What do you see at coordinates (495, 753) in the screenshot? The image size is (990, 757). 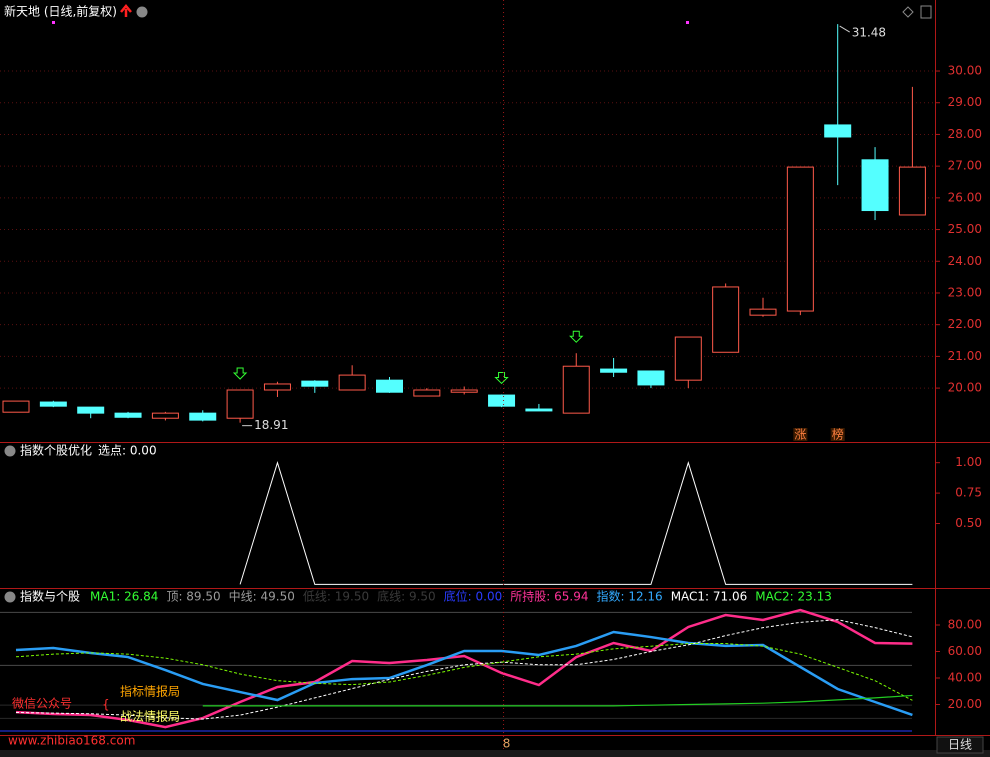 I see `tab-bar` at bounding box center [495, 753].